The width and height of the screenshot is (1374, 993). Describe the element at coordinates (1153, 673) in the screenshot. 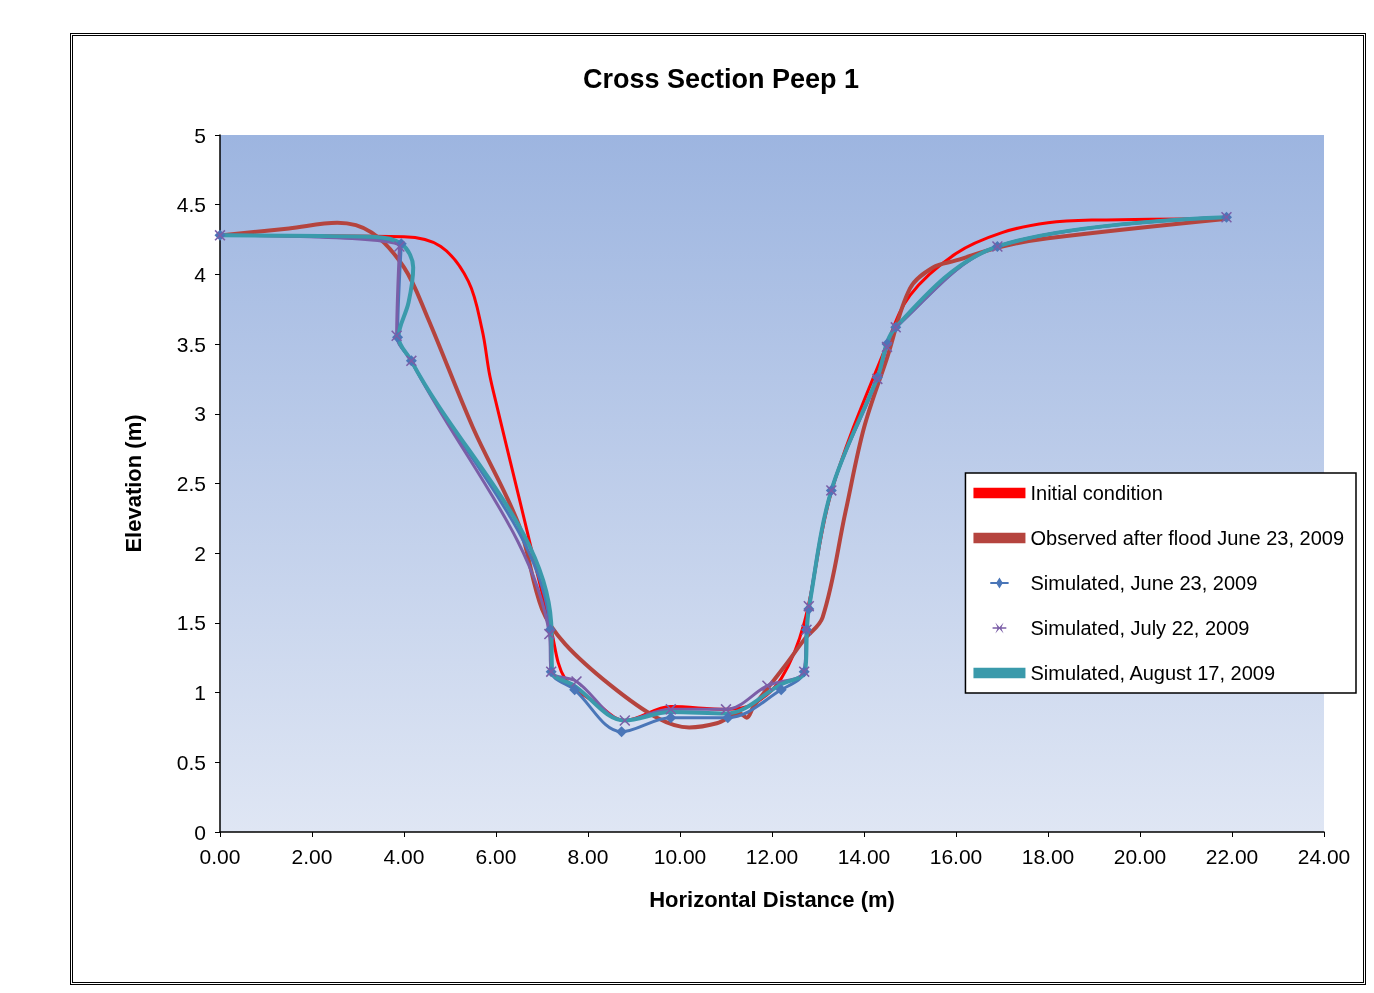

I see `legend-label: Simulated, August 17, 2009` at that location.